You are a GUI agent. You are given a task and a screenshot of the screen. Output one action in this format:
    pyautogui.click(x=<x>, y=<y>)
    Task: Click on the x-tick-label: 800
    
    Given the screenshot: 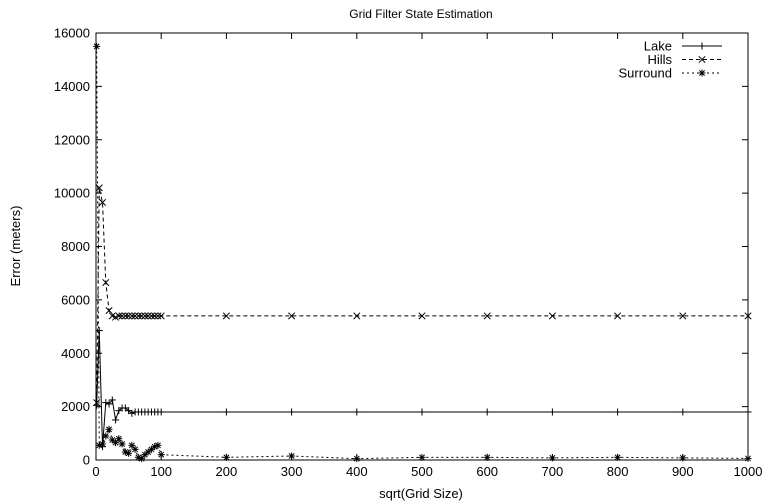 What is the action you would take?
    pyautogui.click(x=618, y=471)
    